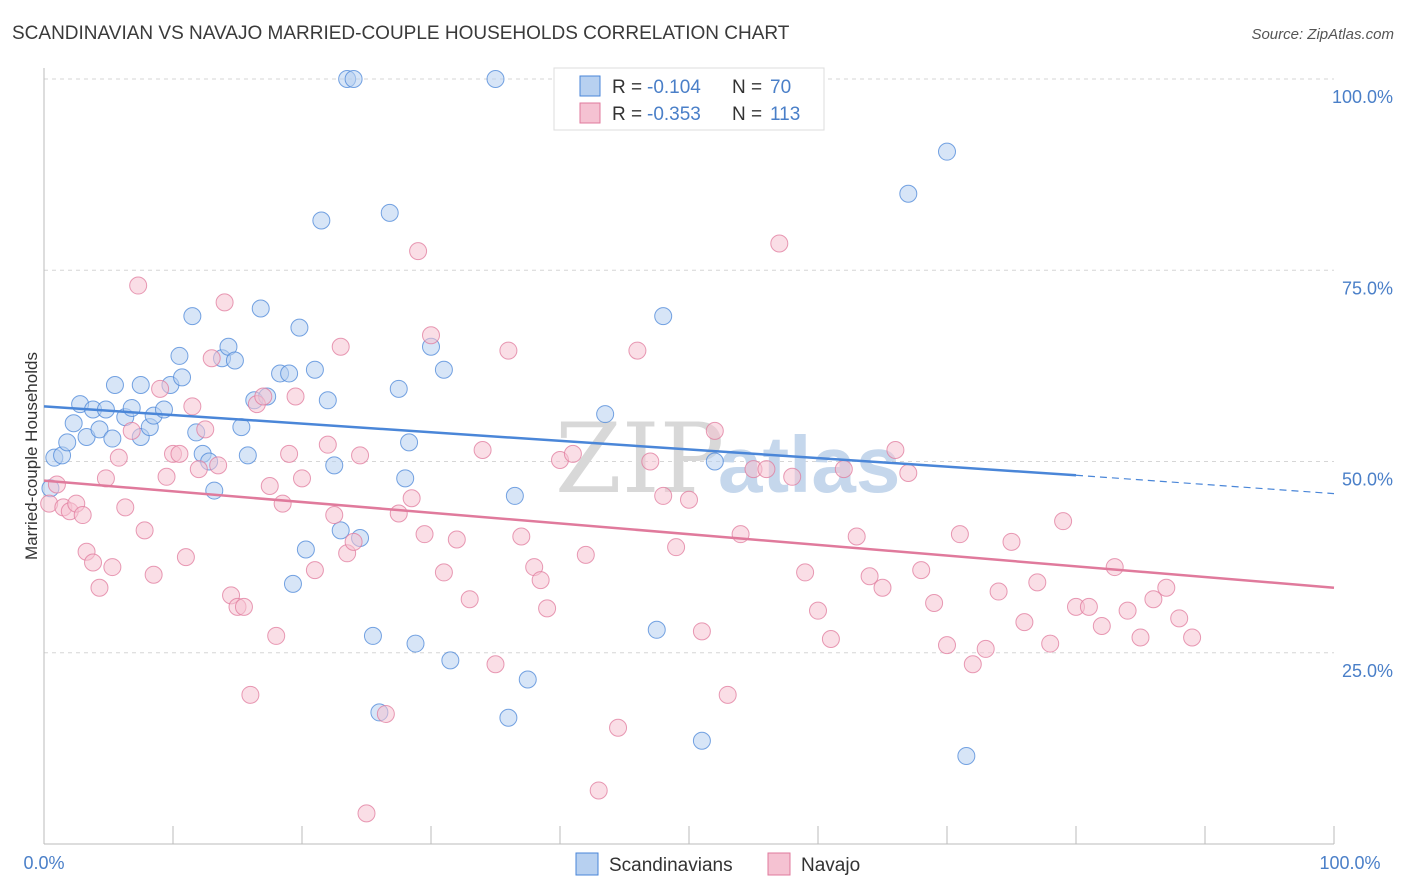 This screenshot has width=1406, height=892. I want to click on y-tick-label: 100.0%, so click(1362, 97).